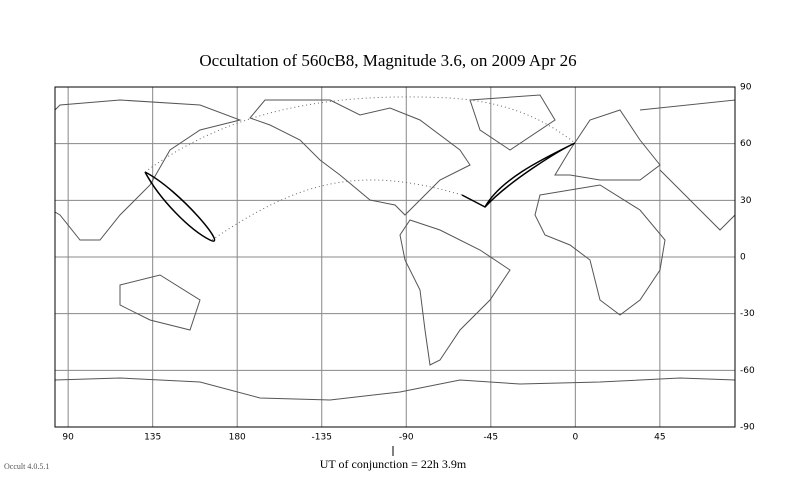 The width and height of the screenshot is (808, 484). Describe the element at coordinates (743, 258) in the screenshot. I see `y-tick-label: 0` at that location.